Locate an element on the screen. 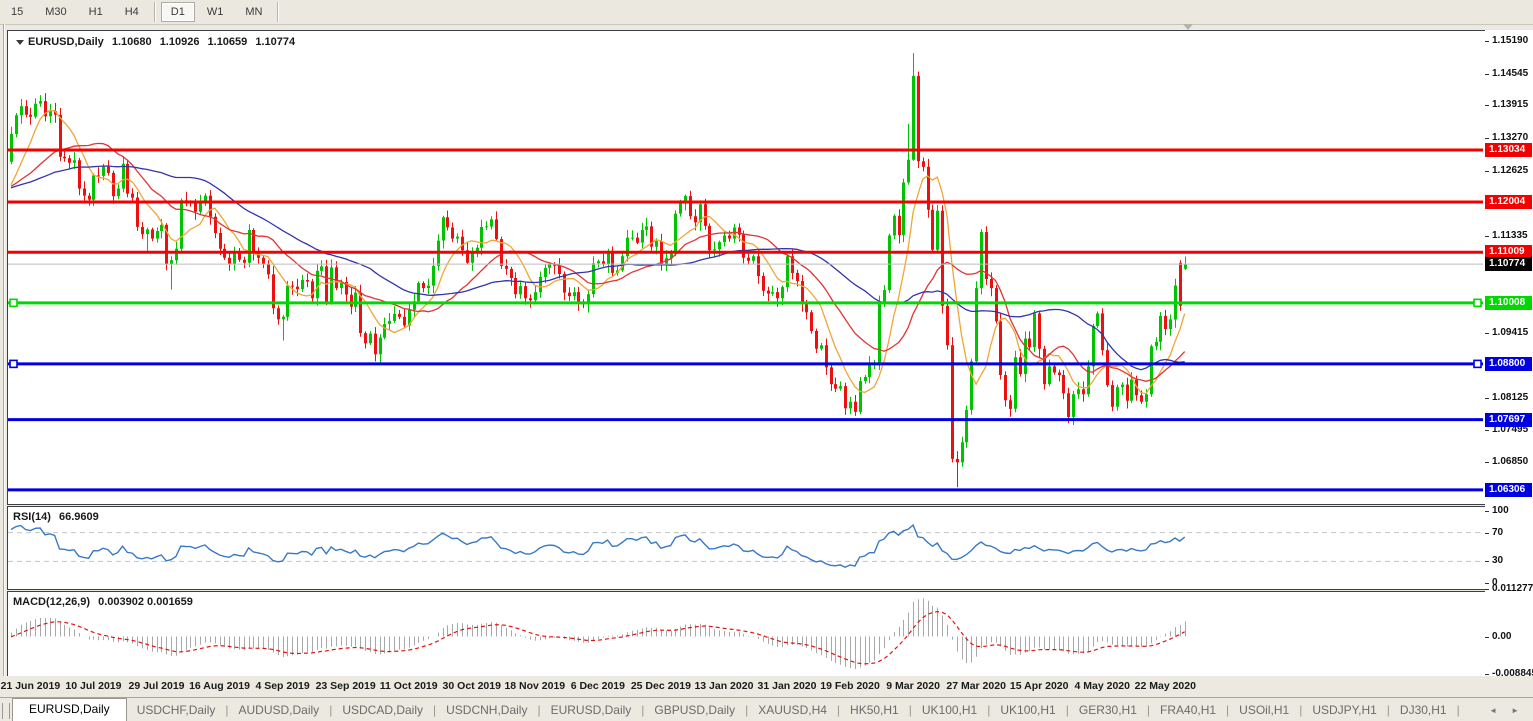  date-label-11: 13 Jan 2020 is located at coordinates (724, 686).